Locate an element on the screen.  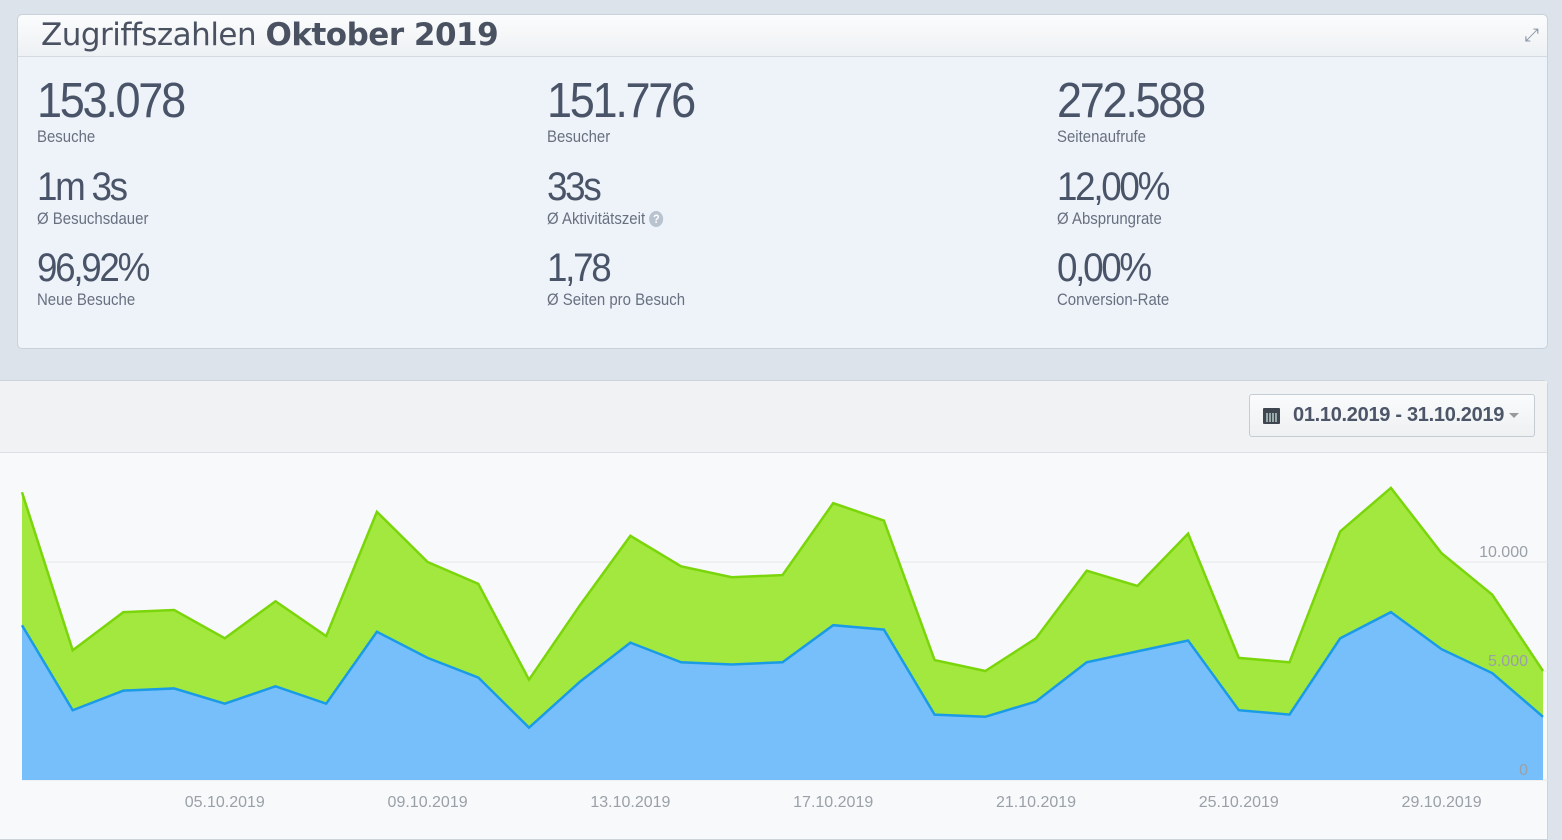
stat-label: Ø Absprungrate is located at coordinates (1109, 218).